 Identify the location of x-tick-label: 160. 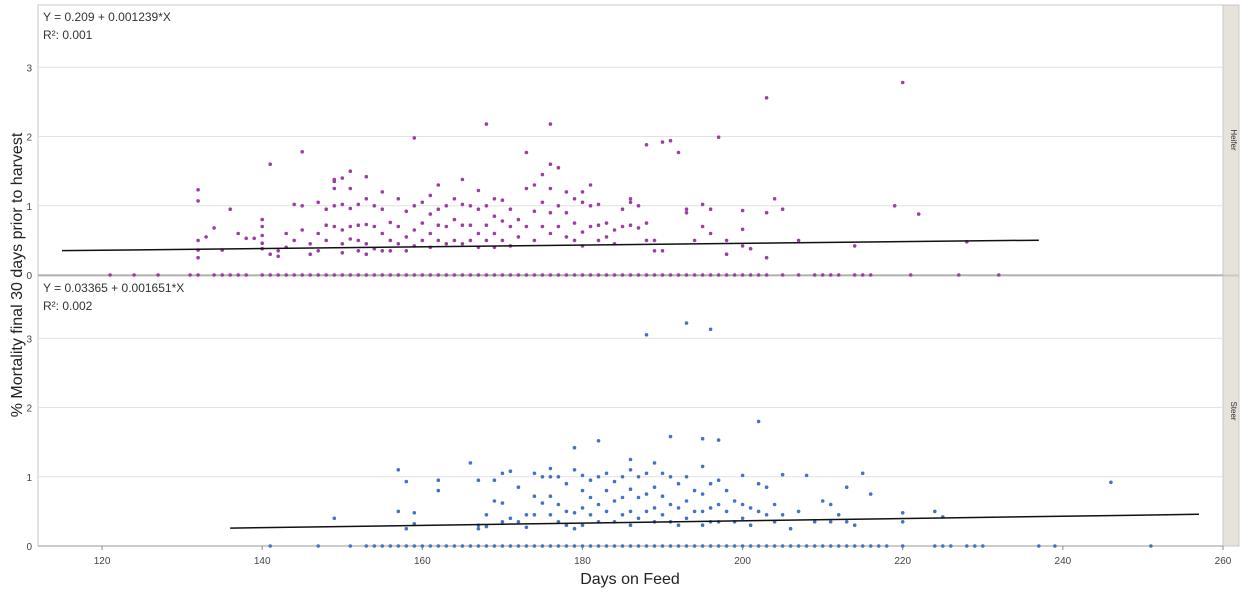
(422, 561).